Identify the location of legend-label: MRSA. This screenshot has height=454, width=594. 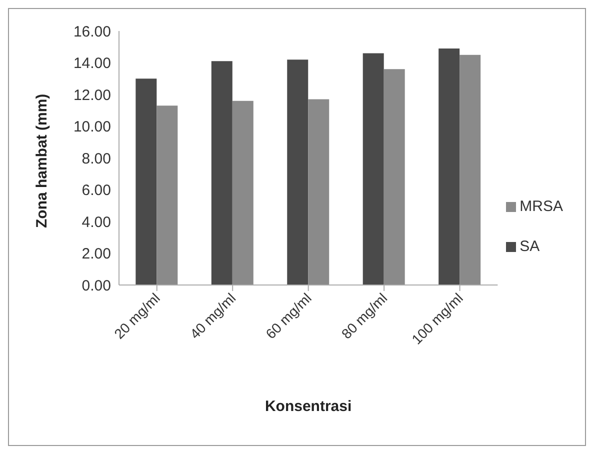
(541, 206).